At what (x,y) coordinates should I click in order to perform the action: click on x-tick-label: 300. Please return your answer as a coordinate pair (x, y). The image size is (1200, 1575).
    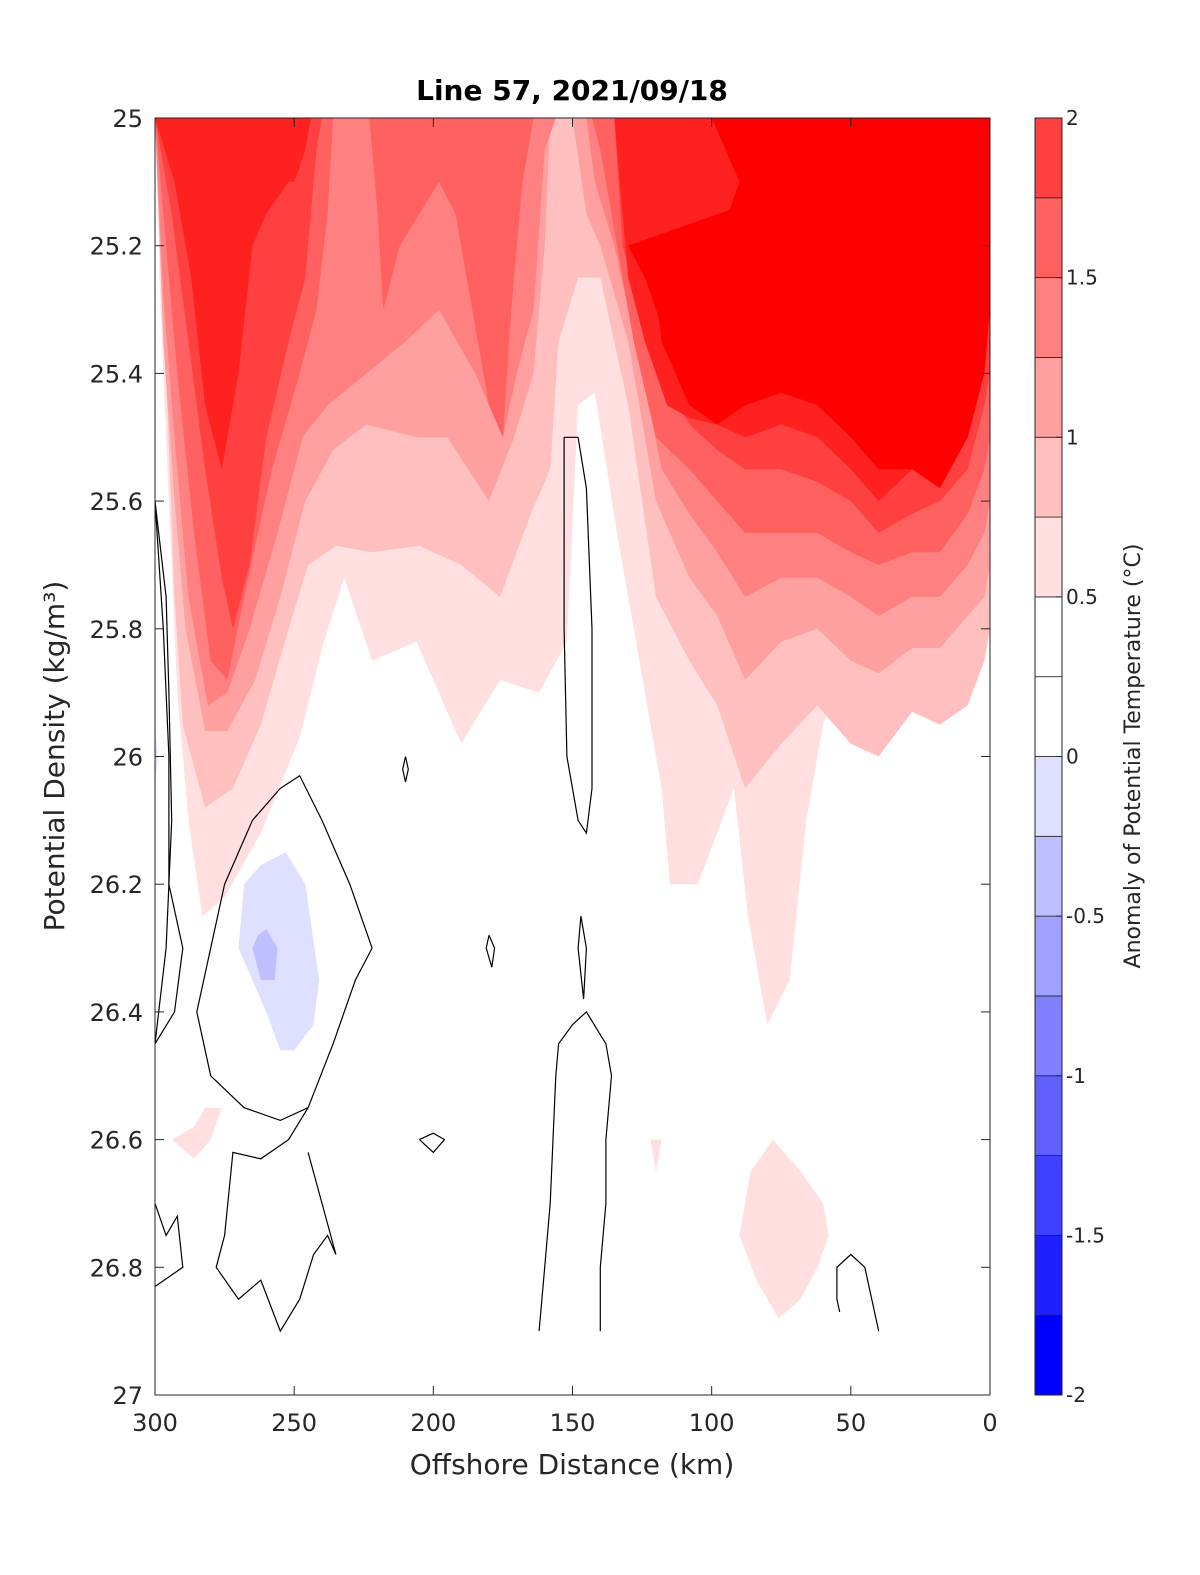
    Looking at the image, I should click on (155, 1423).